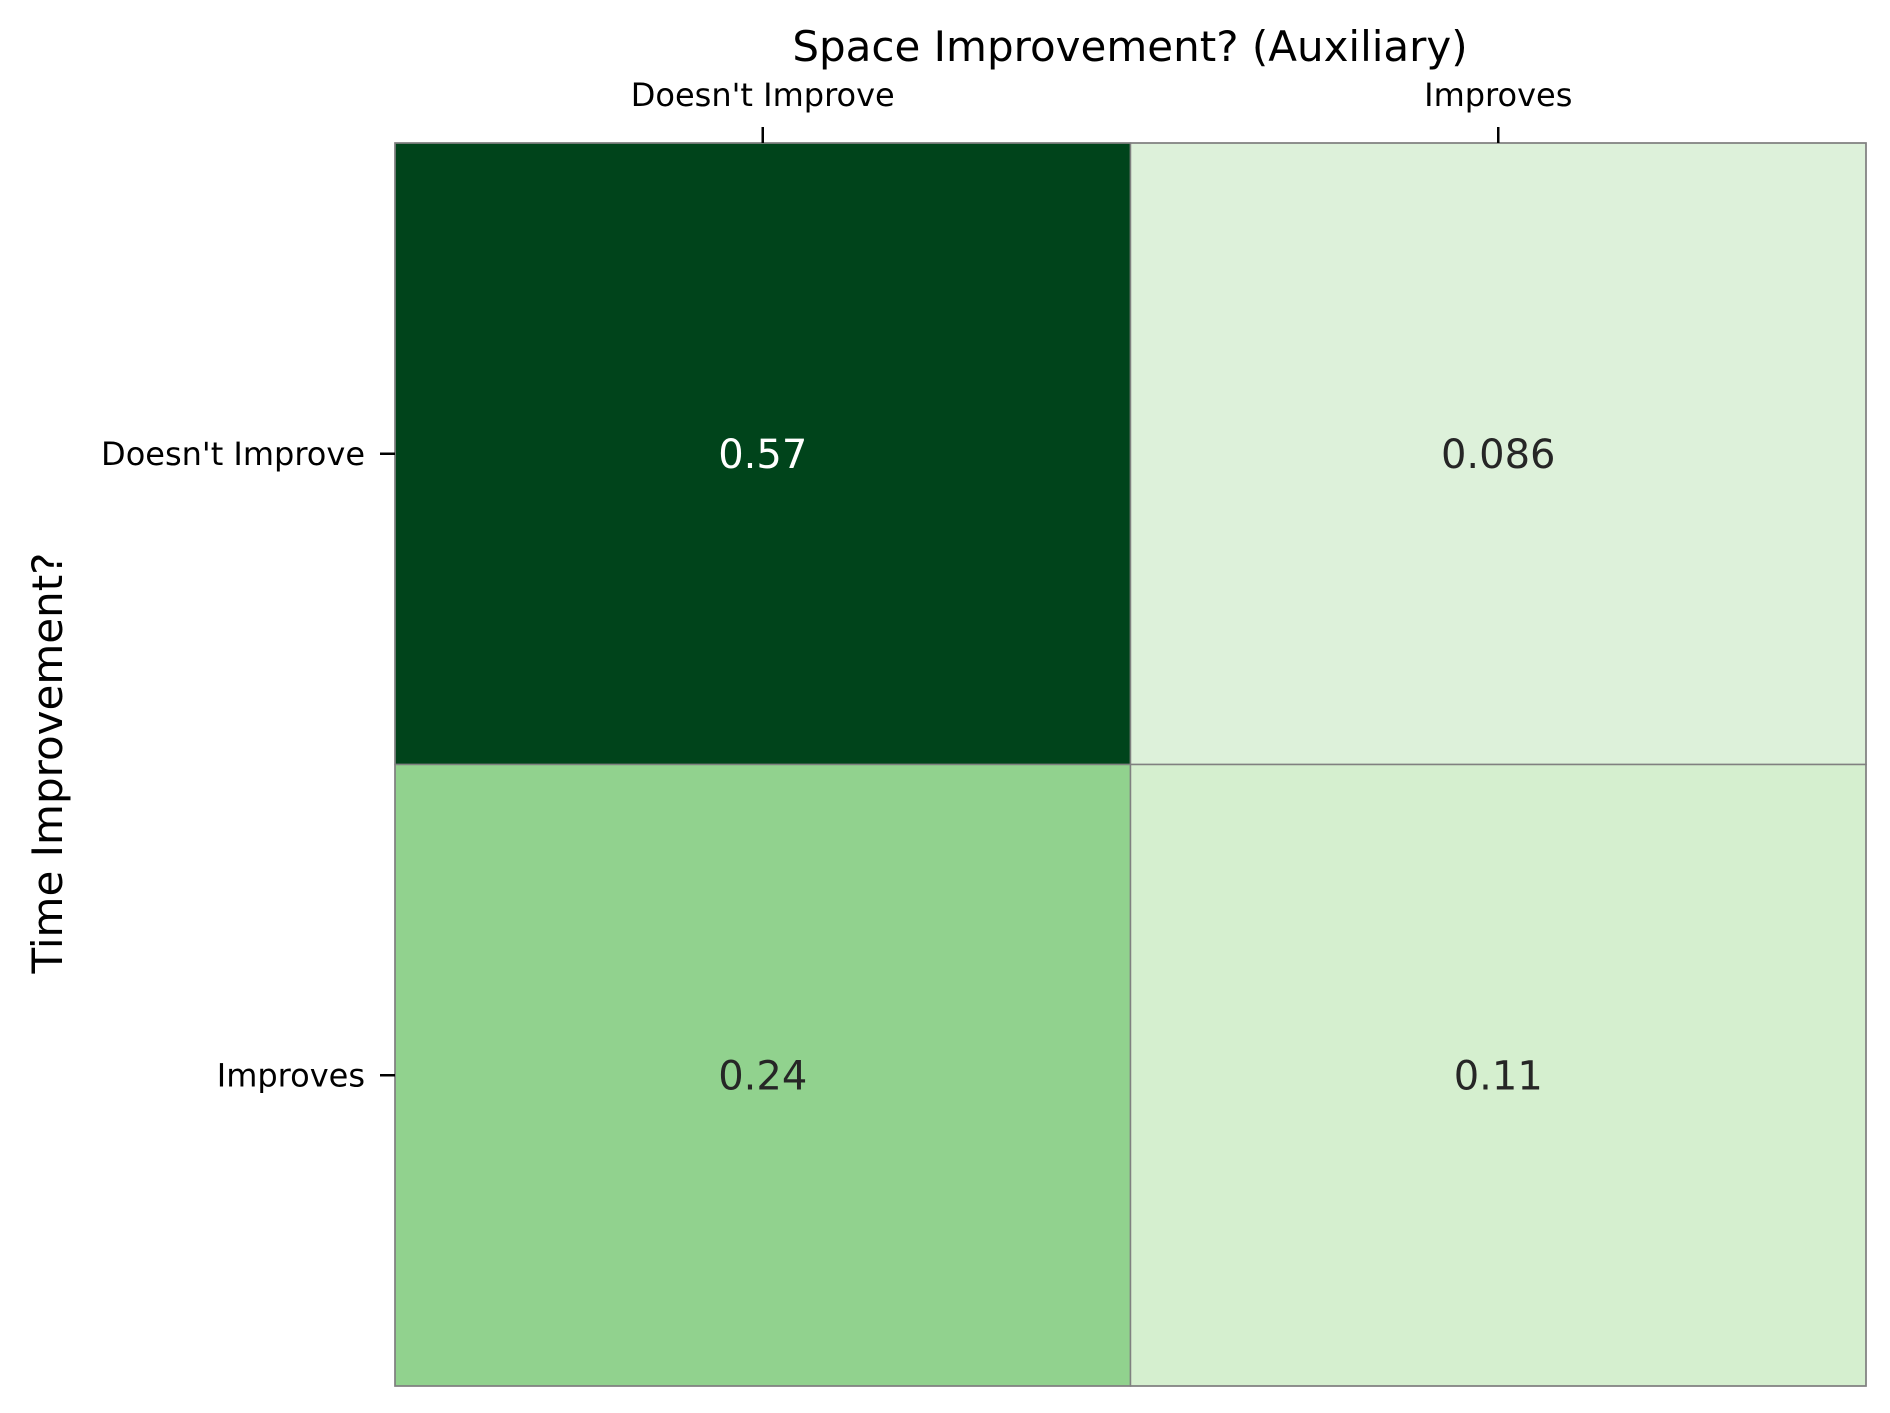  I want to click on x-axis-title: Space Improvement? (Auxiliary), so click(1129, 46).